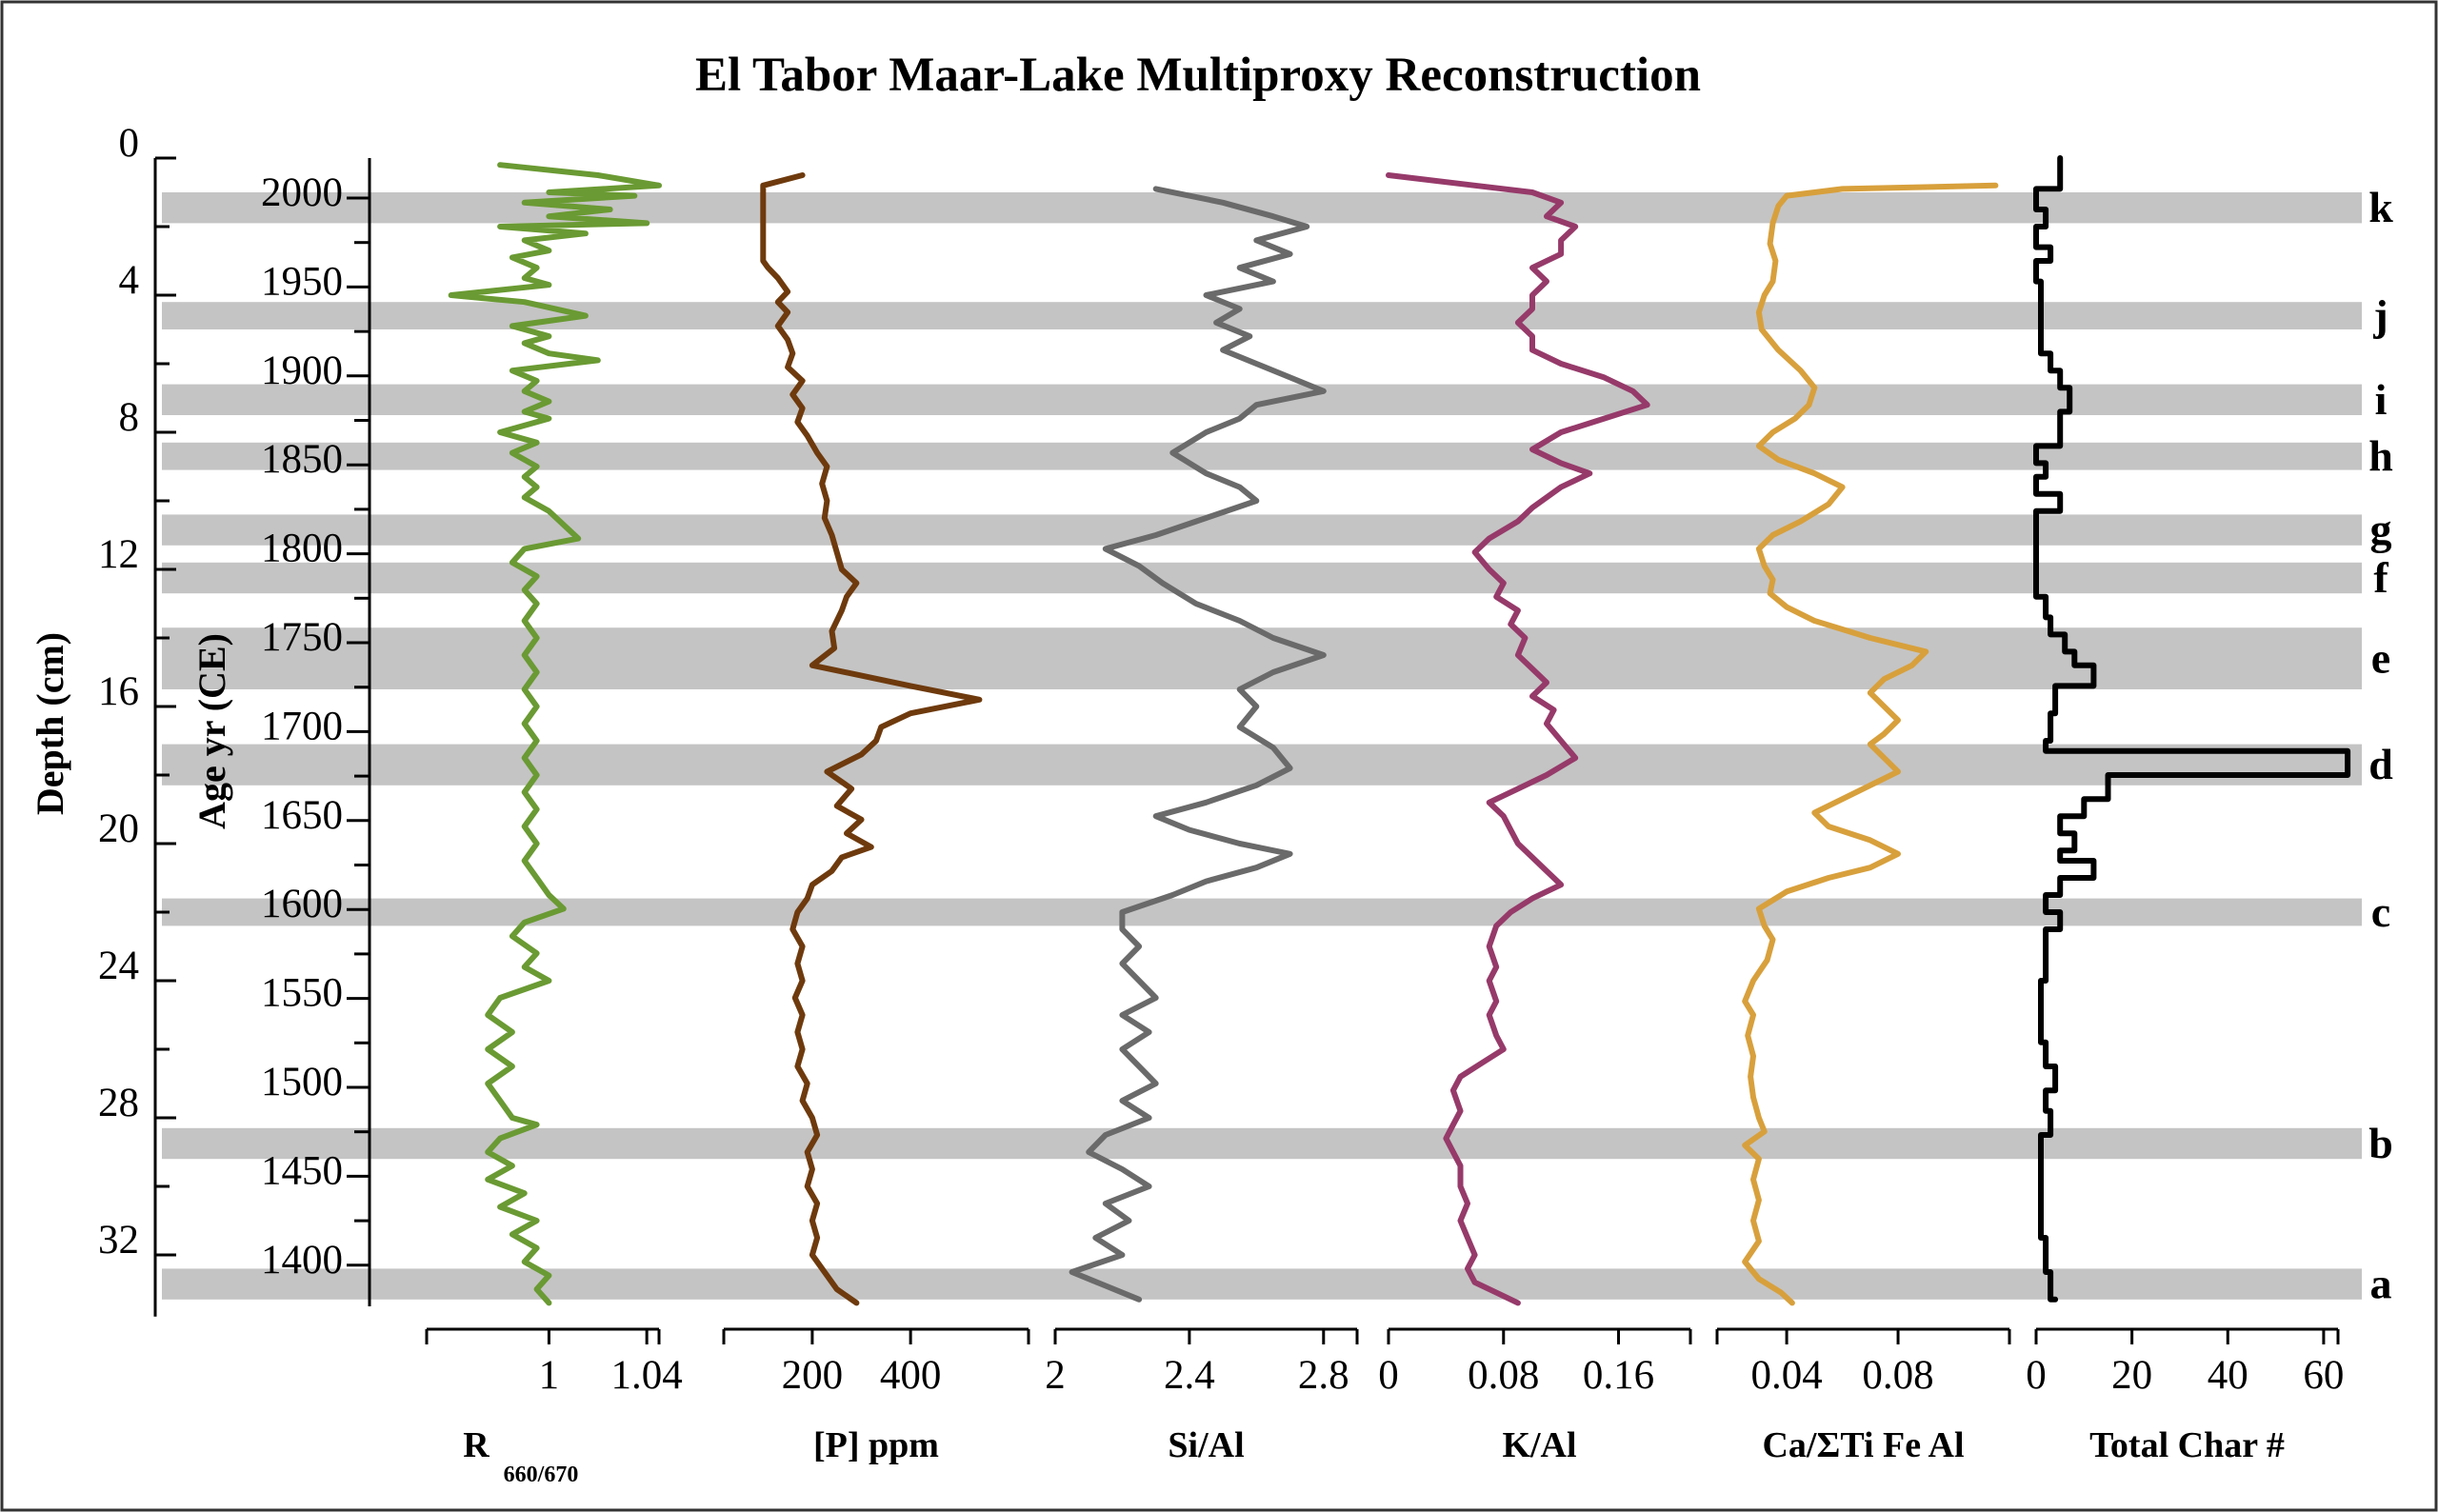 This screenshot has width=2438, height=1512. I want to click on depth-axis: 0 4 8 12 16 20 24 28 32, so click(137, 719).